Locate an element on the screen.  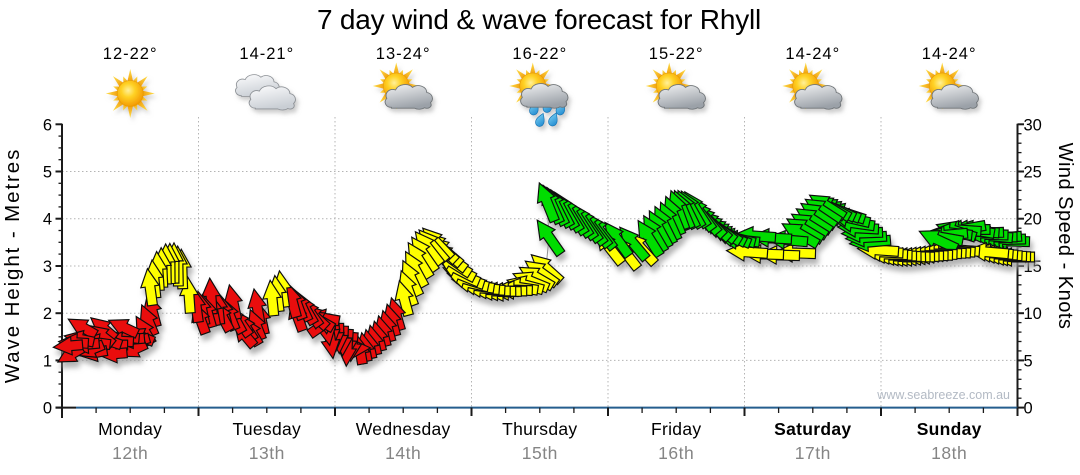
svg-text: 30 is located at coordinates (1033, 125).